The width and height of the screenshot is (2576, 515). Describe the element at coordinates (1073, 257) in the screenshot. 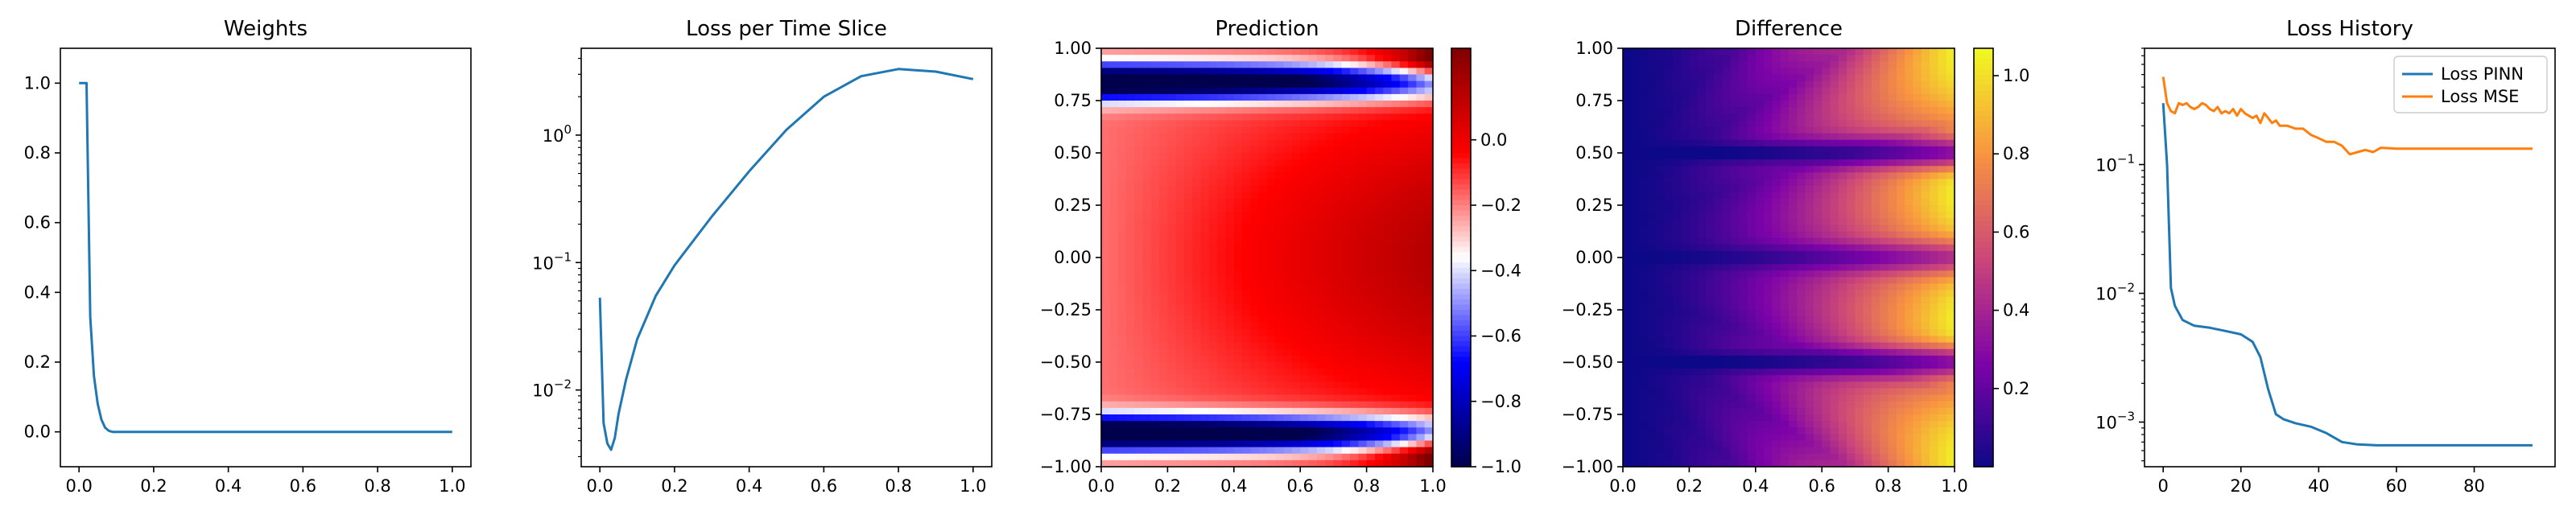

I see `y-tick-label: 0.00` at that location.